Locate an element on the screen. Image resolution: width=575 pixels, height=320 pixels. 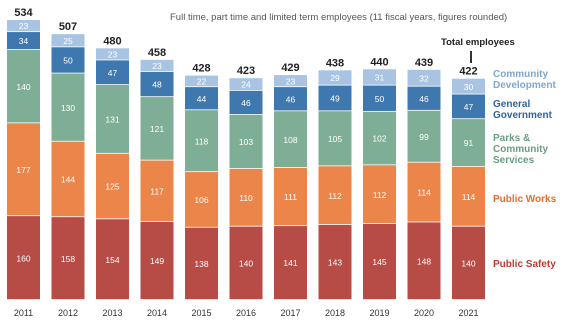
segment-label-community-development: 32 is located at coordinates (424, 78).